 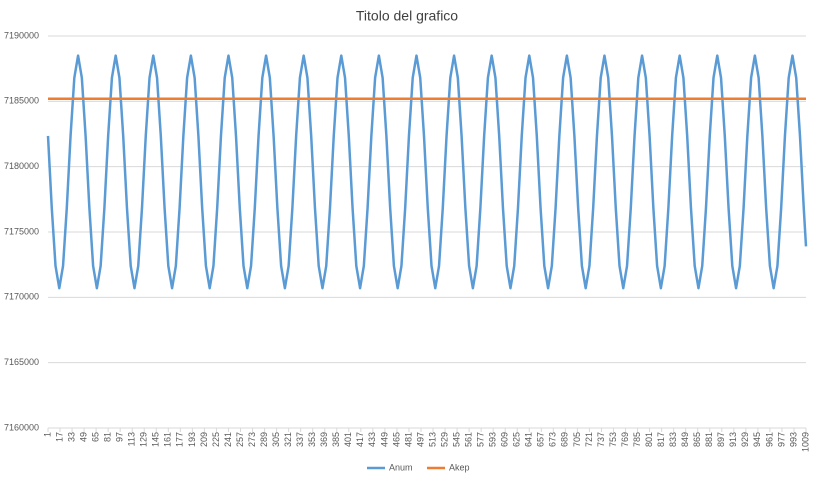 I want to click on x-tick-label: 433, so click(x=372, y=439).